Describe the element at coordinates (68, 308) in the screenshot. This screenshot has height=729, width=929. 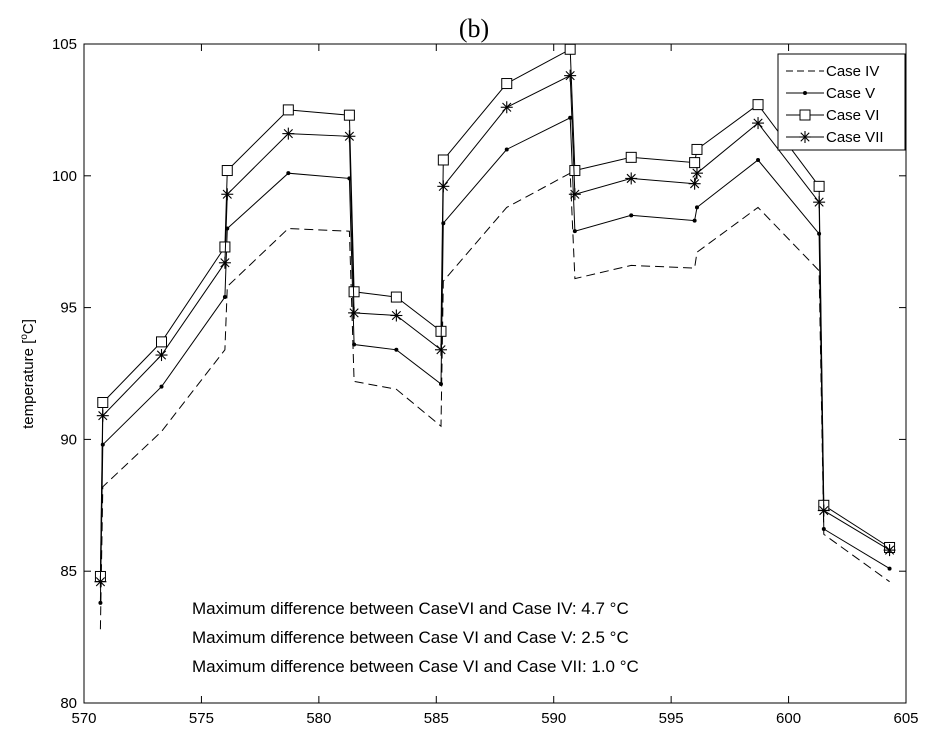
I see `y-tick-label: 95` at that location.